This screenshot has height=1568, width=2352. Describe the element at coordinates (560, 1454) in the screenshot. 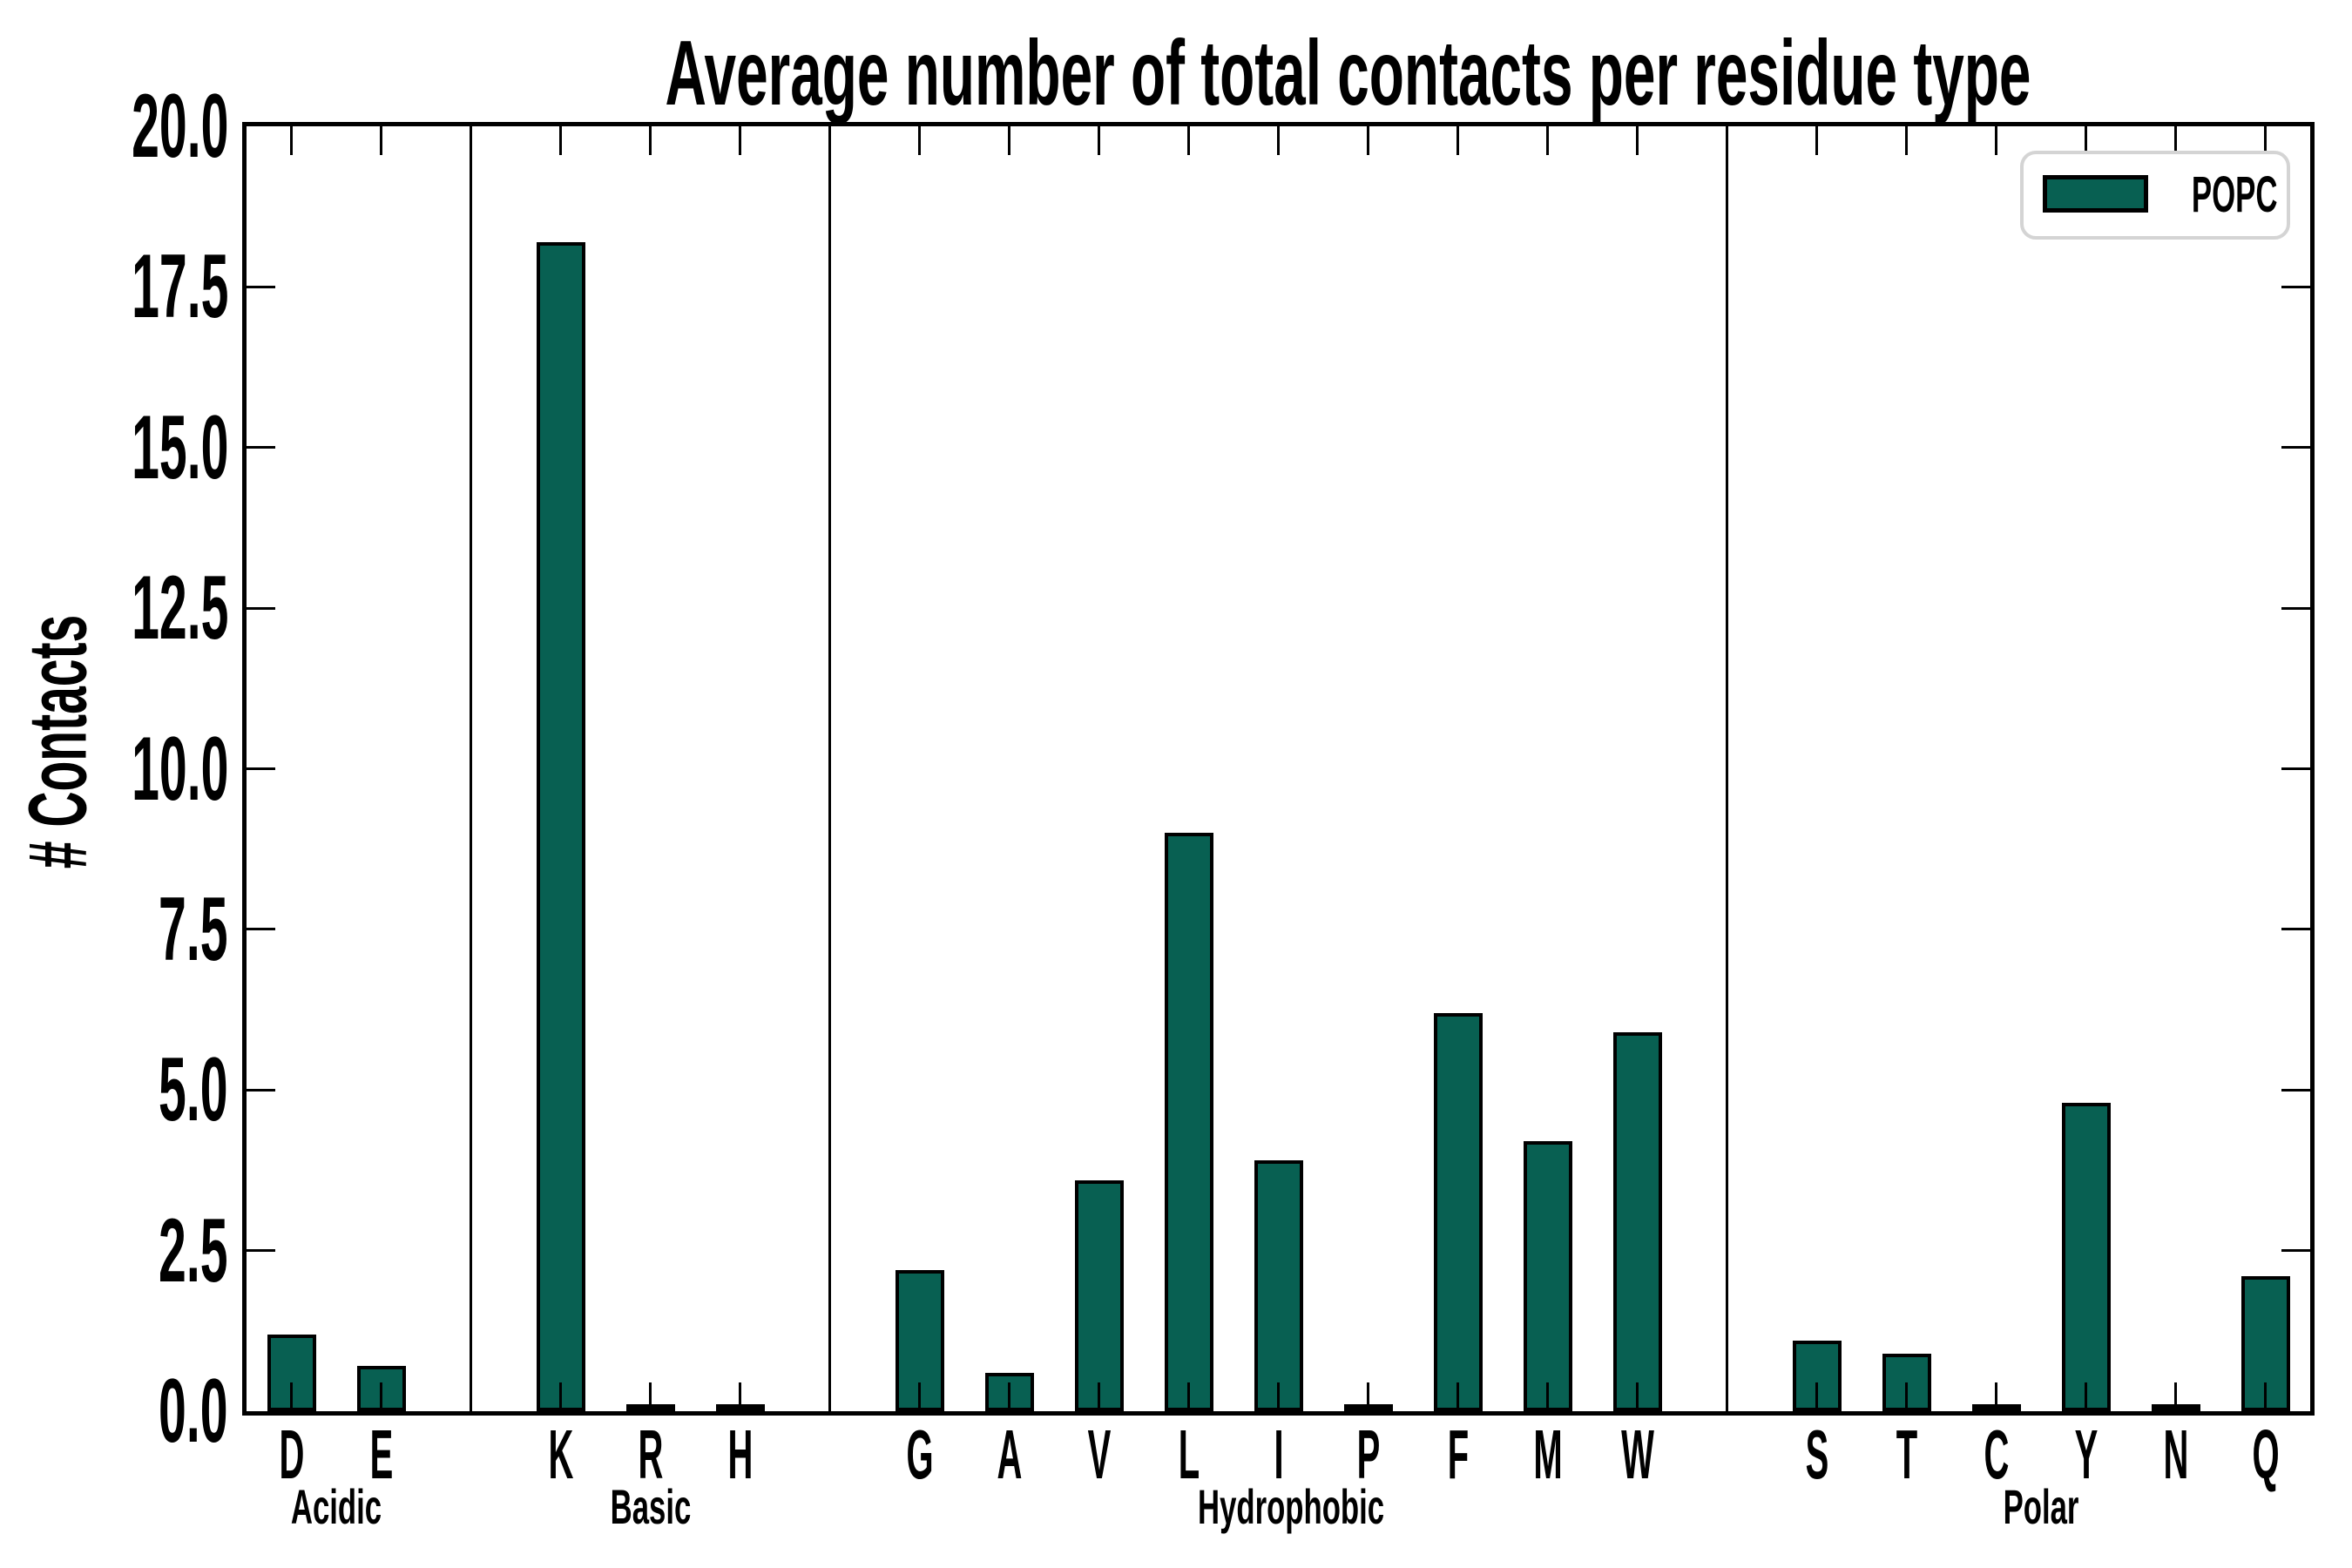

I see `x-label-K: K` at that location.